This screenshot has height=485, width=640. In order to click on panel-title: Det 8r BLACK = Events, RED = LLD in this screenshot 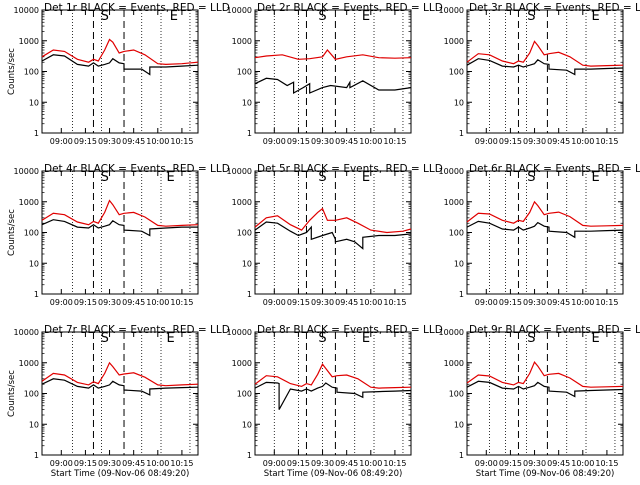, I will do `click(350, 330)`.